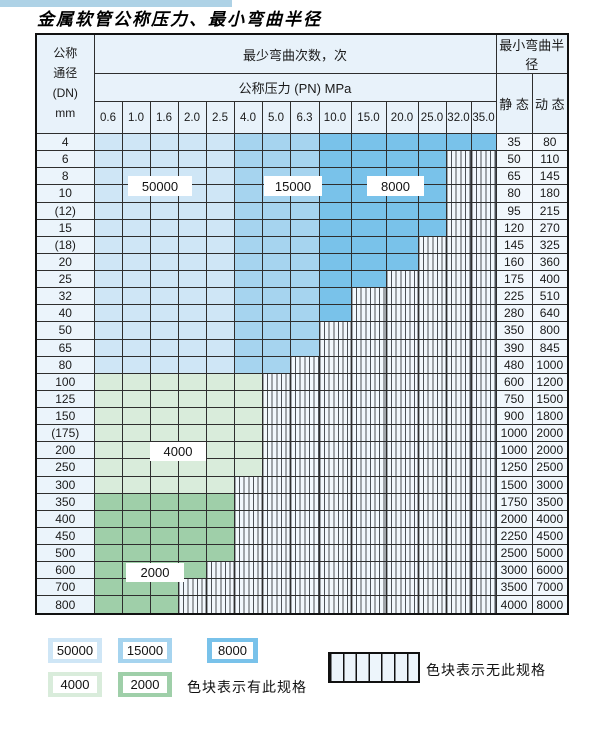 The image size is (600, 743). Describe the element at coordinates (65, 501) in the screenshot. I see `dn-cell: 350` at that location.